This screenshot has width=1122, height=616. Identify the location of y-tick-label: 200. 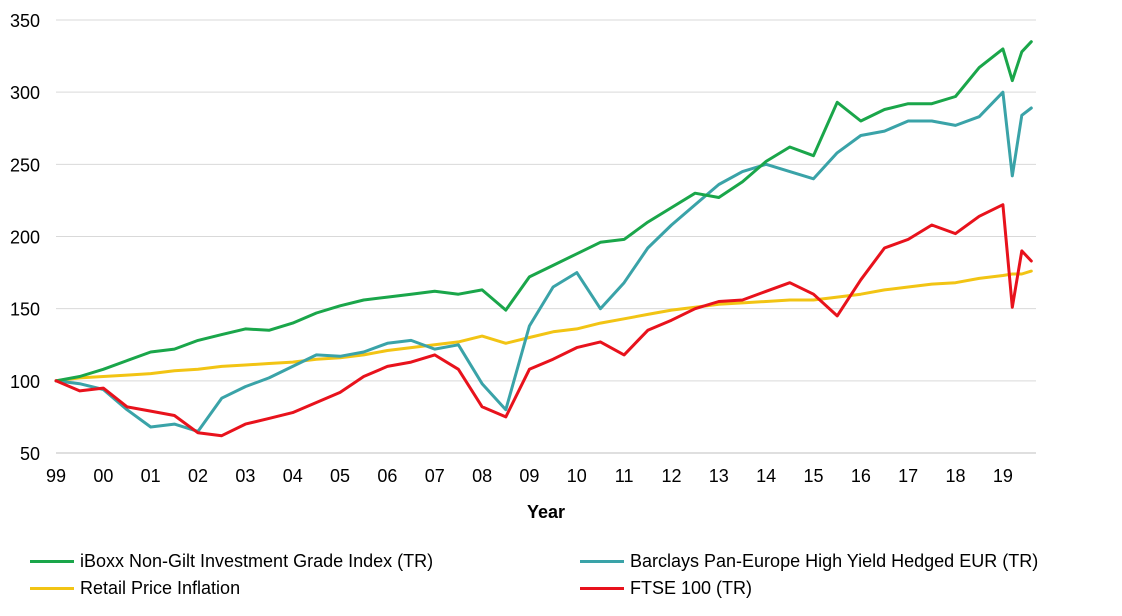
(25, 238).